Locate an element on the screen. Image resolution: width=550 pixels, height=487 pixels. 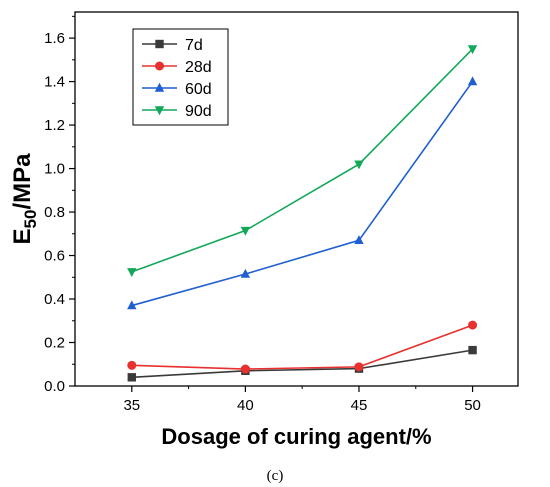
x-axis-title: Dosage of curing agent/% is located at coordinates (296, 436).